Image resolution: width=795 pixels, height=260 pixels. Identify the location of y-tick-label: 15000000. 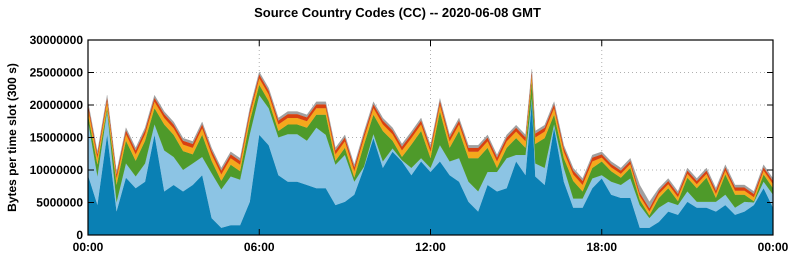
(57, 137).